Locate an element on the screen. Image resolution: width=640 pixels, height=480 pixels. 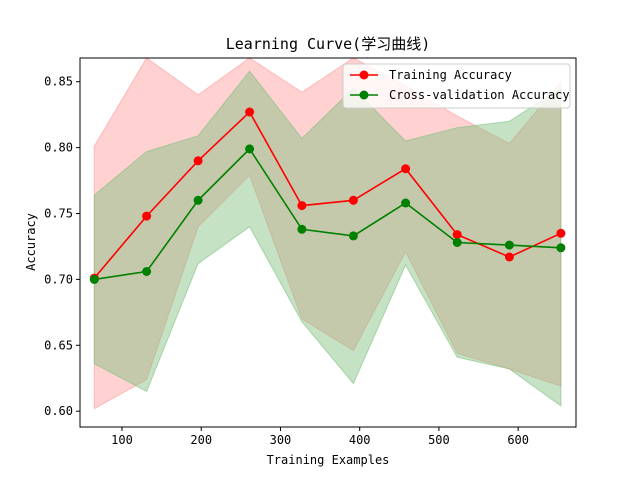
y-tick-label: 0.70 is located at coordinates (58, 279).